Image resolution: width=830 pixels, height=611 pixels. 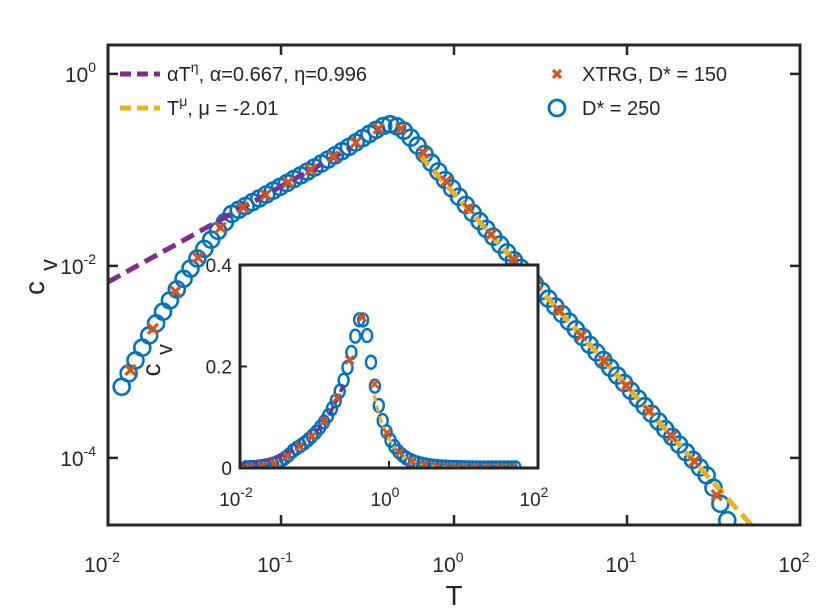 What do you see at coordinates (654, 75) in the screenshot?
I see `legend-xtrg-label: XTRG, D* = 150` at bounding box center [654, 75].